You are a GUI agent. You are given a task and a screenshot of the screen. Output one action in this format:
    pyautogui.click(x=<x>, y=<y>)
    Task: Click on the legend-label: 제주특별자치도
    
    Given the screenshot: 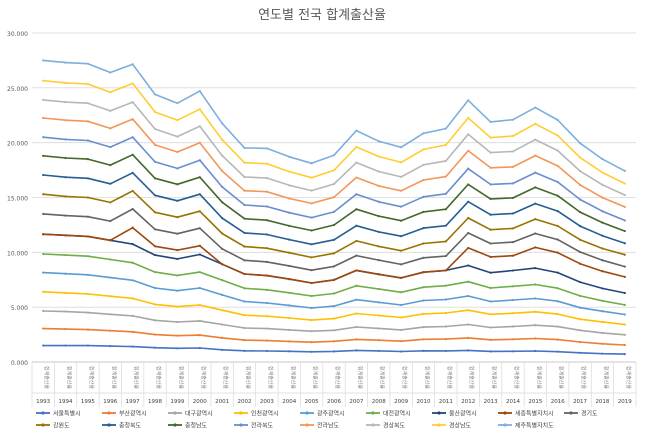 What is the action you would take?
    pyautogui.click(x=534, y=426)
    